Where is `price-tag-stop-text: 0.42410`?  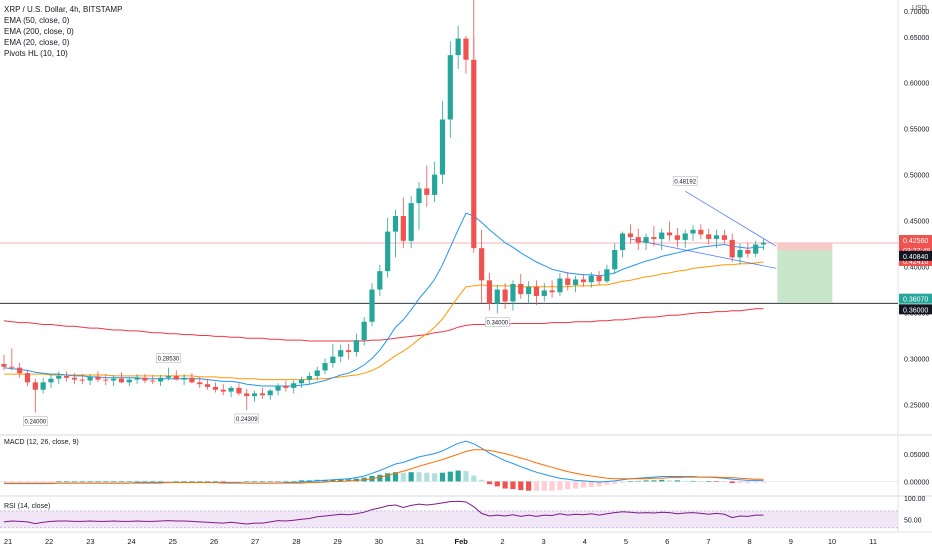 price-tag-stop-text: 0.42410 is located at coordinates (915, 262).